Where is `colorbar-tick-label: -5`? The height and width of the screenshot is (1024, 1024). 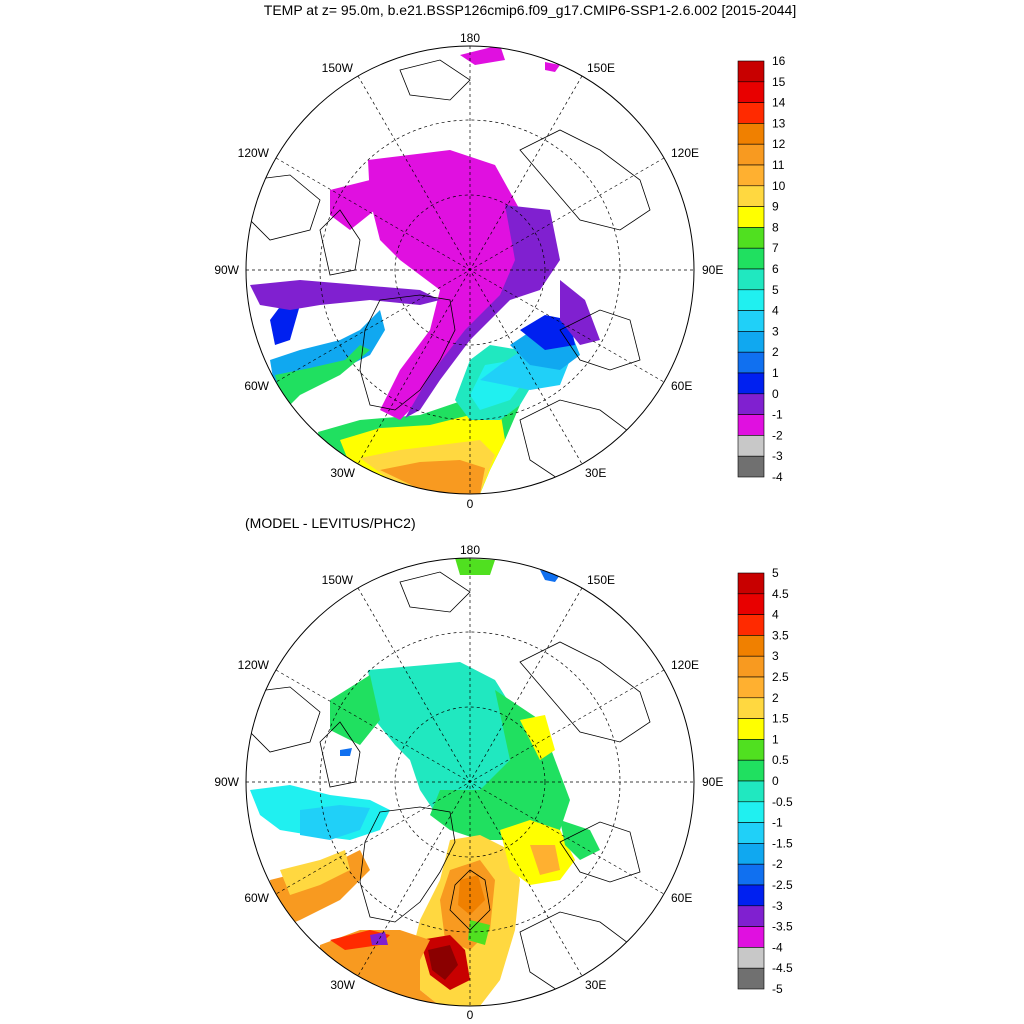
colorbar-tick-label: -5 is located at coordinates (777, 989).